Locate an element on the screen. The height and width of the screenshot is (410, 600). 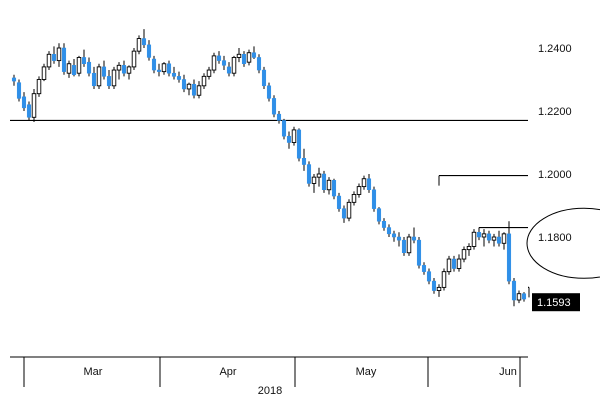
y-tick-label: 1.2400 is located at coordinates (555, 49).